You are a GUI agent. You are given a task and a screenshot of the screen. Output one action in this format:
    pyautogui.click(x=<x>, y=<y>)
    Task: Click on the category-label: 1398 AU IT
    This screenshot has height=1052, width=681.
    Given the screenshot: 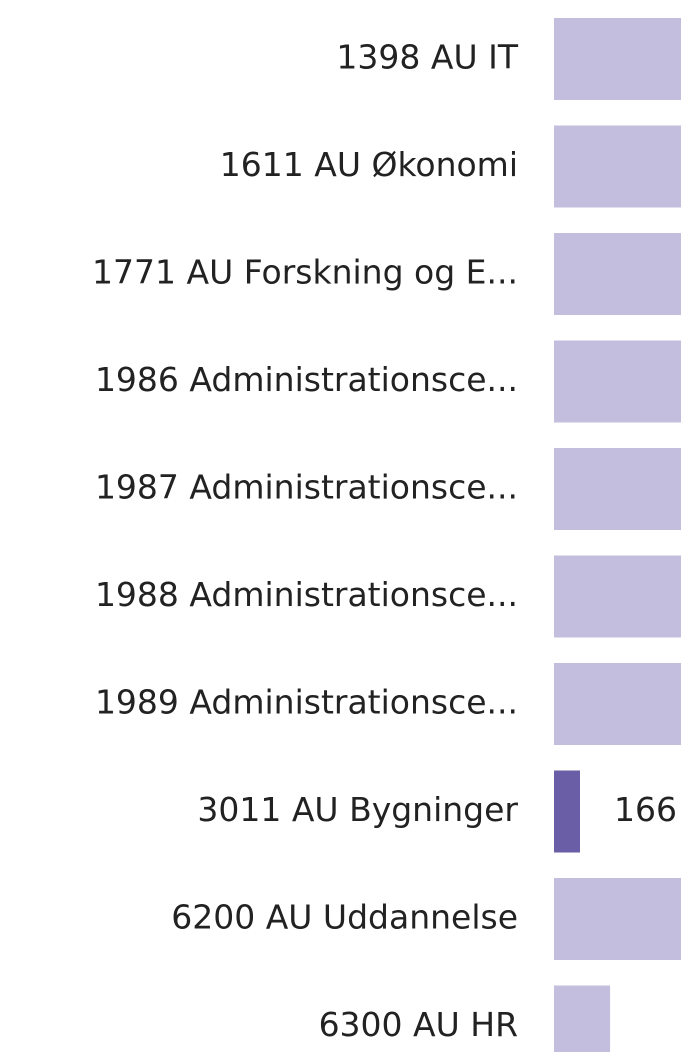 What is the action you would take?
    pyautogui.click(x=427, y=57)
    